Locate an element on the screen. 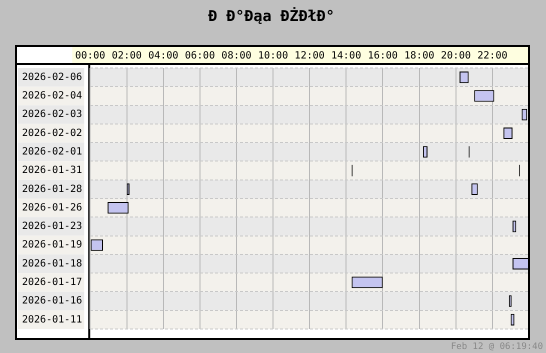  x-tick-label: 22:00 is located at coordinates (492, 56).